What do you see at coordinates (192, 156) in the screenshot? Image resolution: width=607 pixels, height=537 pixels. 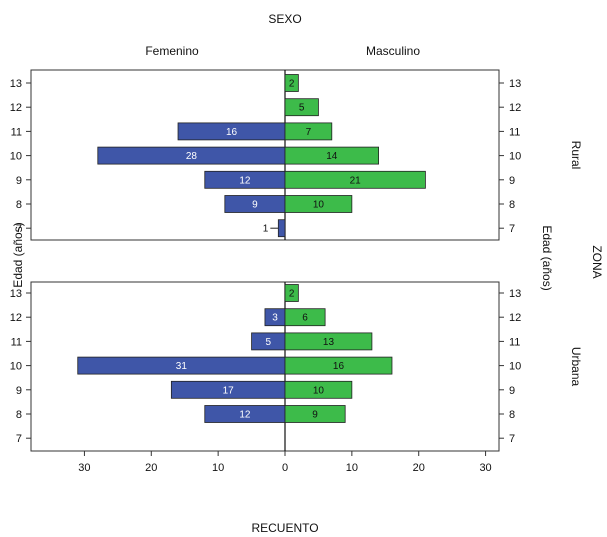 I see `bar-value-label: 28` at bounding box center [192, 156].